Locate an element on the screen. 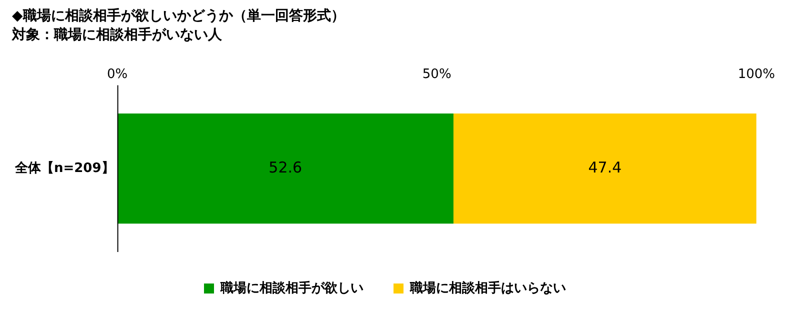 This screenshot has height=313, width=786. x-tick-label: 100% is located at coordinates (757, 74).